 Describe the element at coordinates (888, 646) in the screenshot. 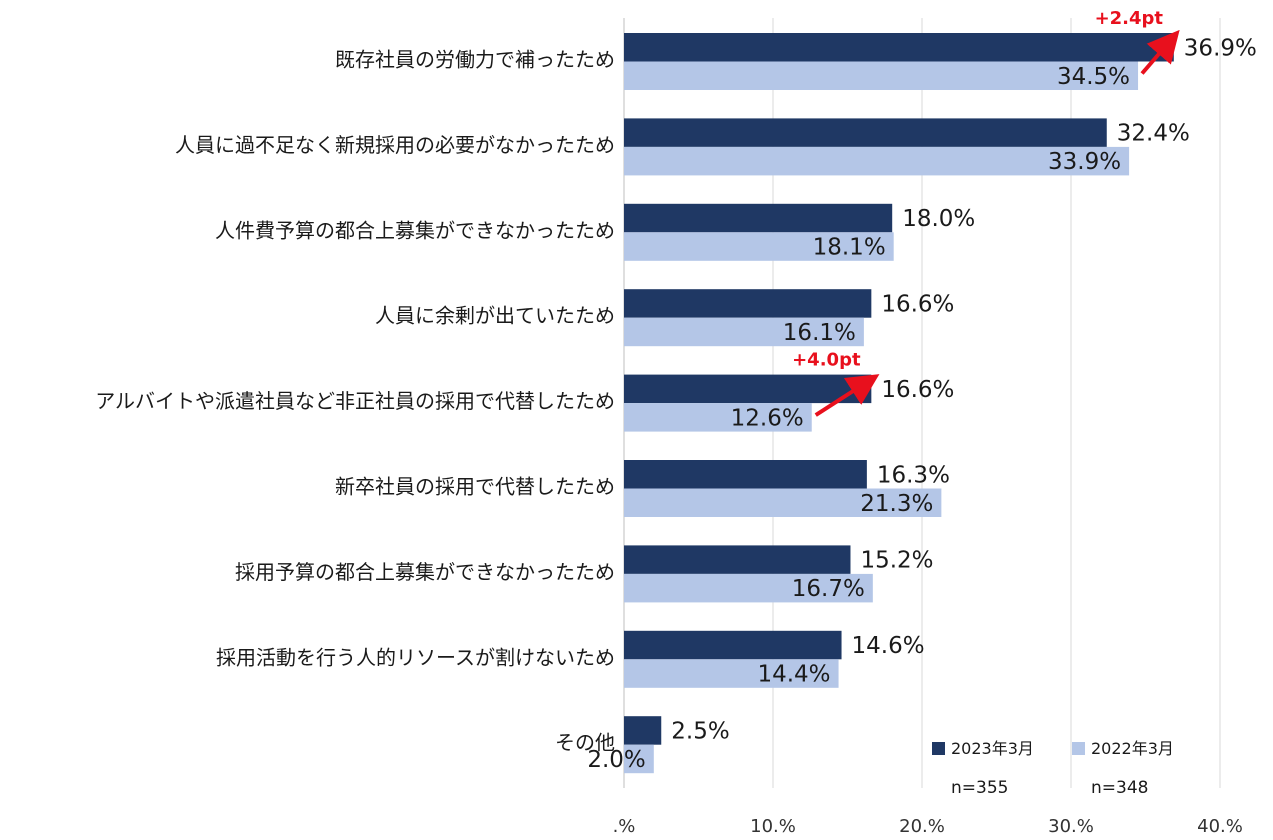

I see `data-label-2023: 14.6%` at that location.